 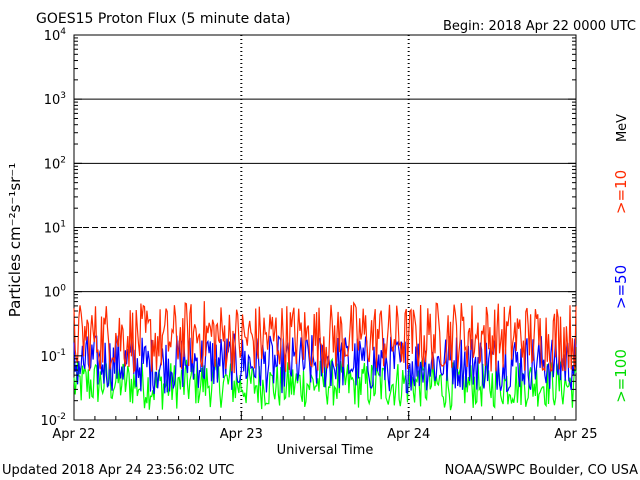 I want to click on y-tick-label: 10⁻², so click(x=53, y=420).